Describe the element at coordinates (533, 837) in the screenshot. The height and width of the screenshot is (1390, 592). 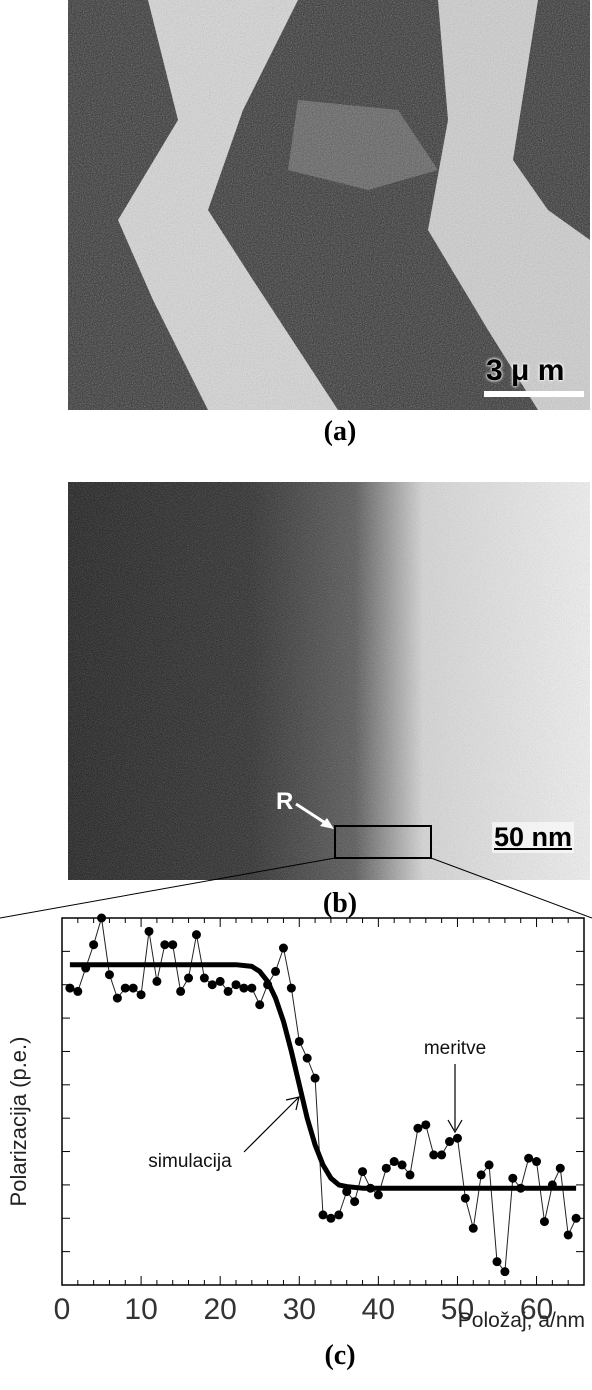
I see `scale-bar-b-label: 50 nm` at that location.